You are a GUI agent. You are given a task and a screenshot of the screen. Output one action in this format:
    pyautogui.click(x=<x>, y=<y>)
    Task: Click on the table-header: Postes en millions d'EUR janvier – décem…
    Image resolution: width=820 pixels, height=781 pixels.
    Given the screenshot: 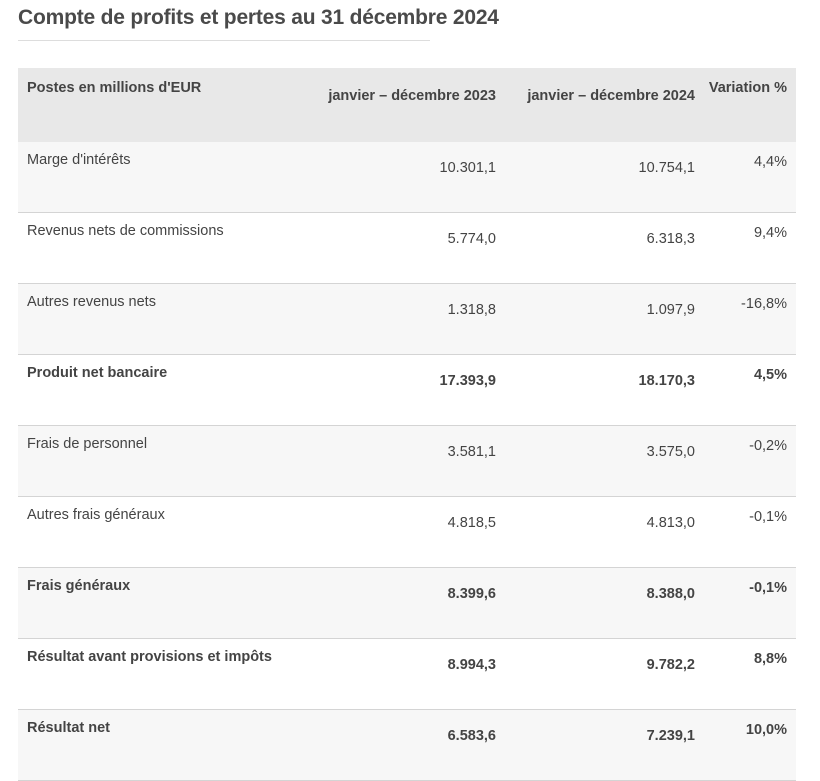 What is the action you would take?
    pyautogui.click(x=407, y=105)
    